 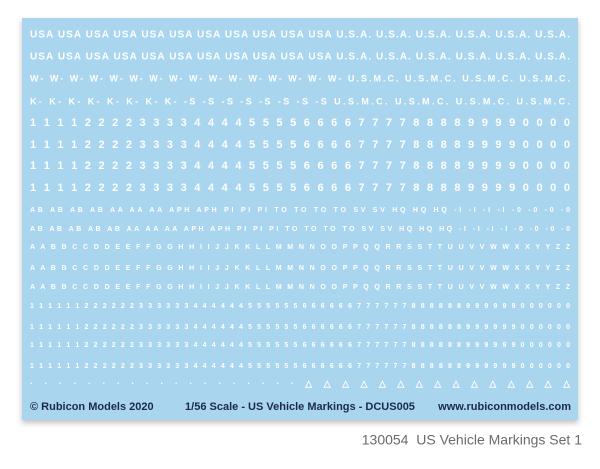 I want to click on footer-right: www.rubiconmodels.com, so click(x=504, y=407).